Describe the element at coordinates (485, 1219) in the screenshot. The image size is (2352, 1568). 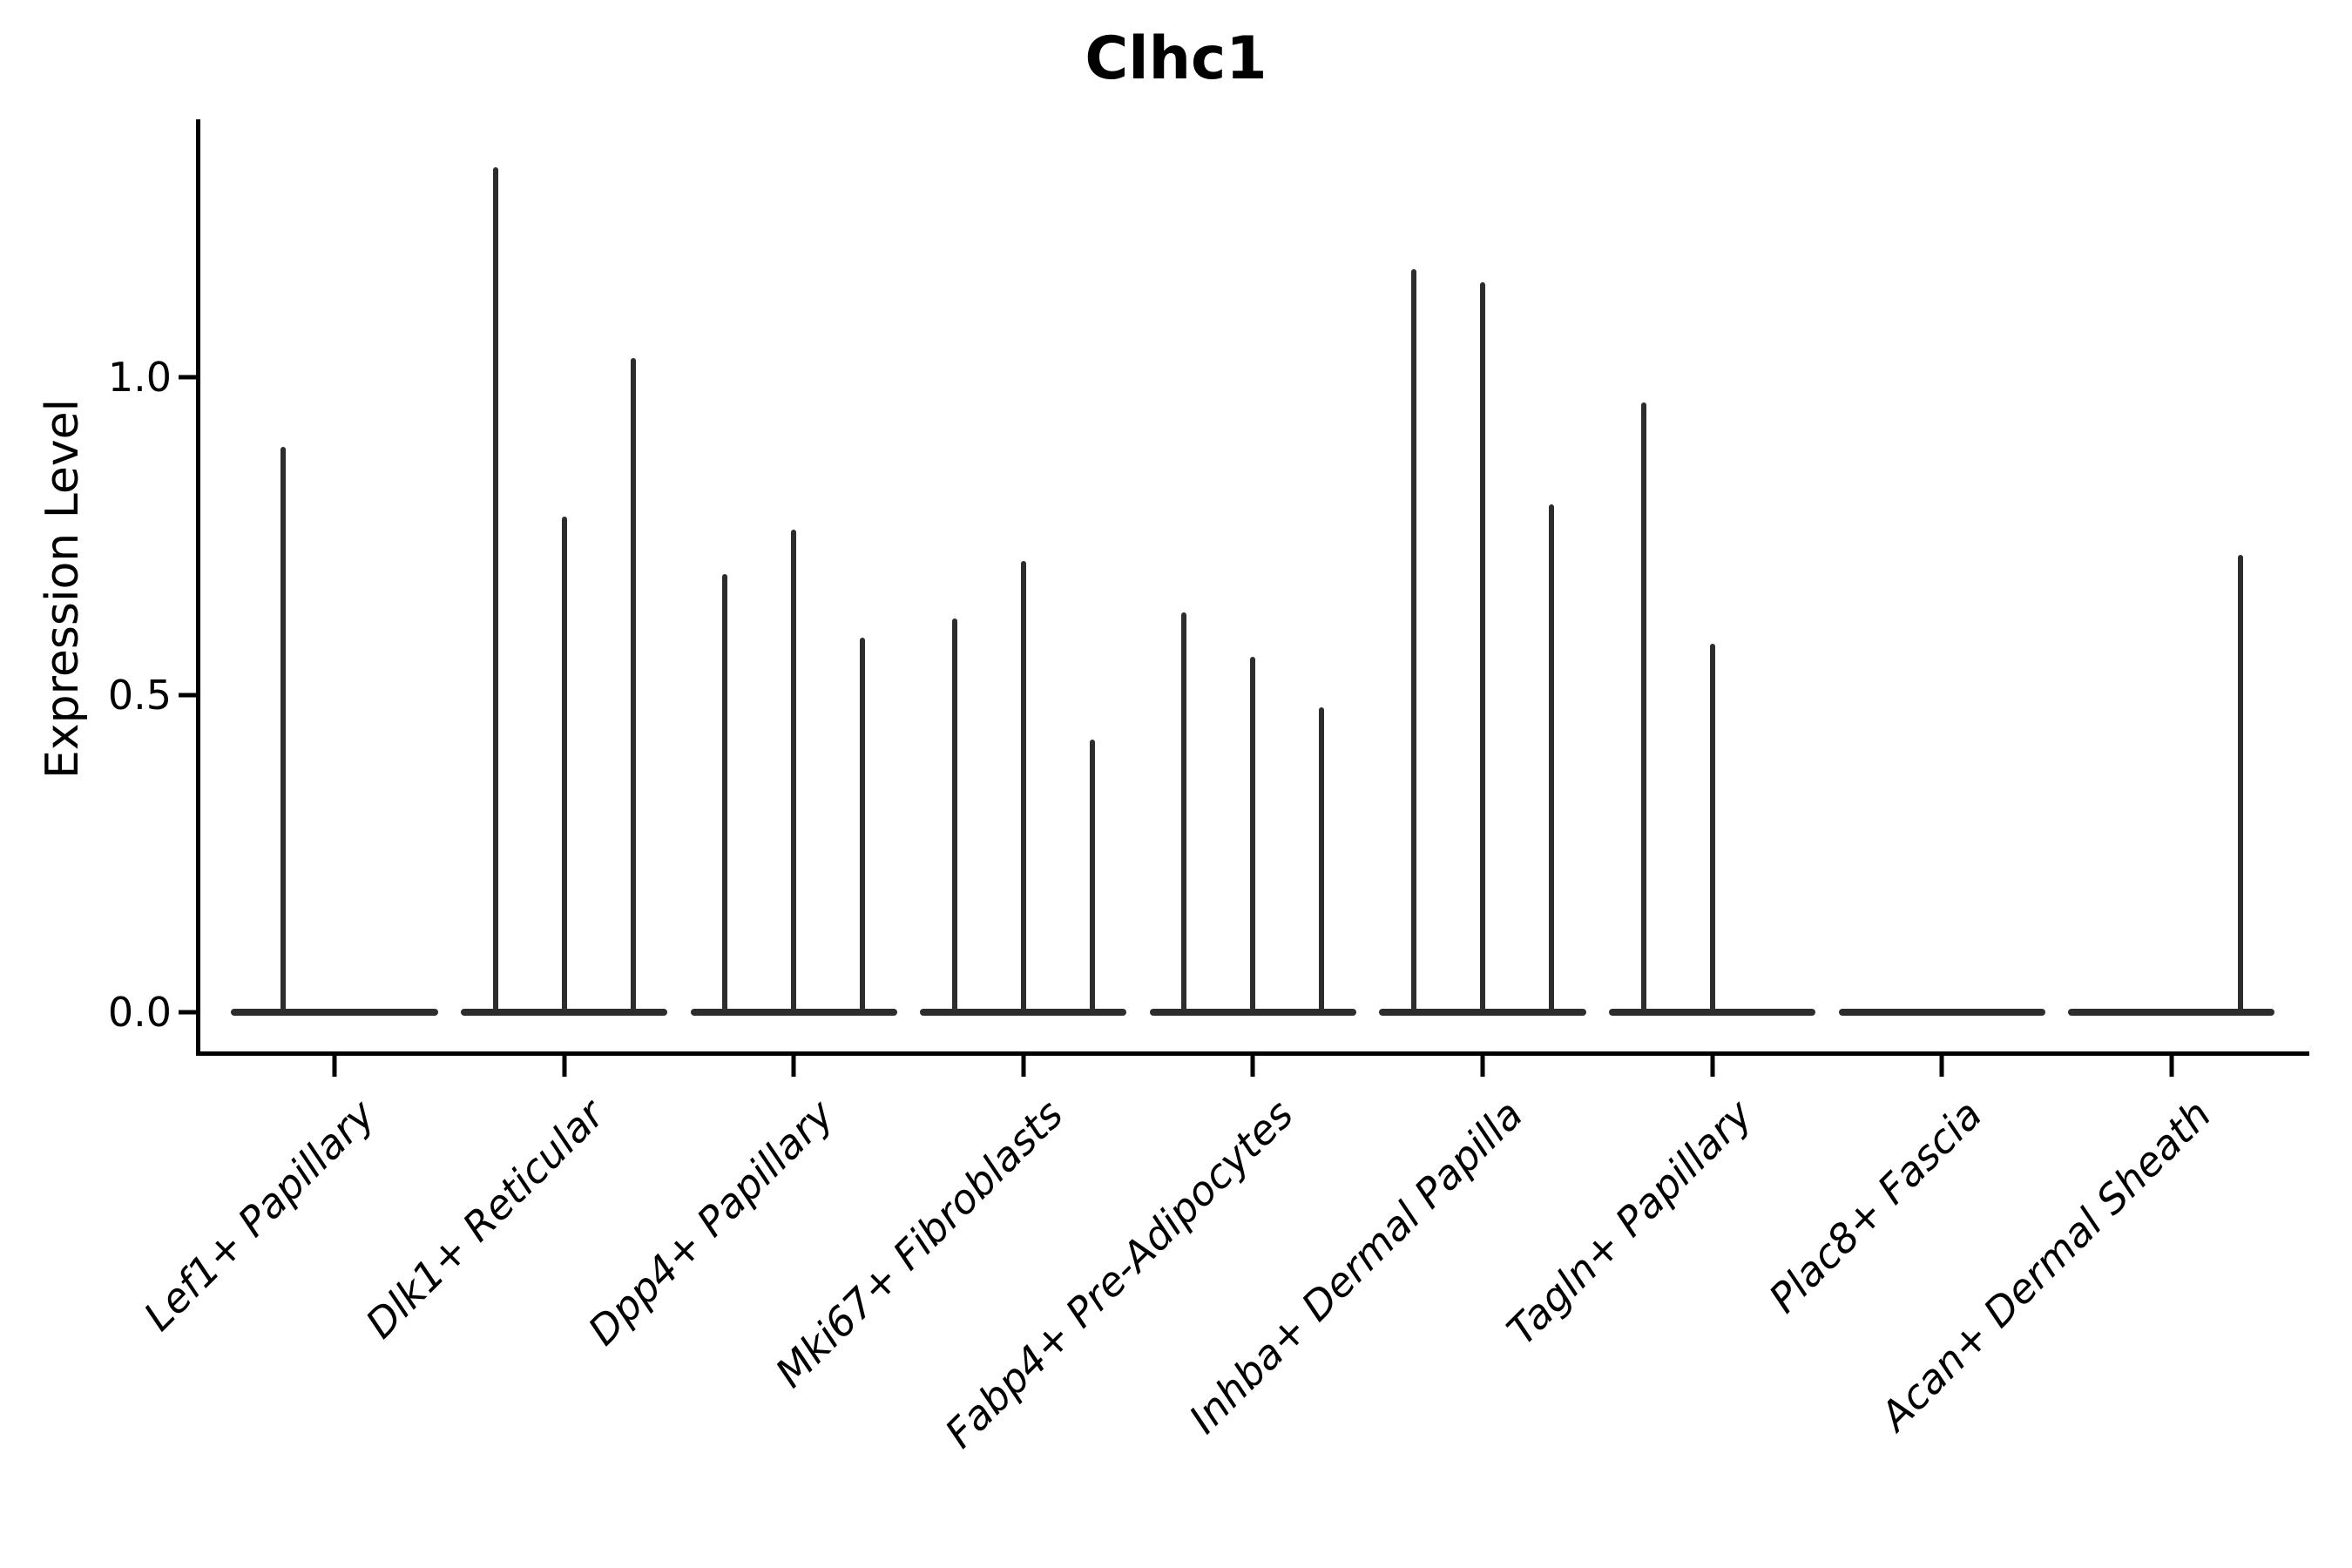
I see `x-tick-label: Dlk1+ Reticular` at that location.